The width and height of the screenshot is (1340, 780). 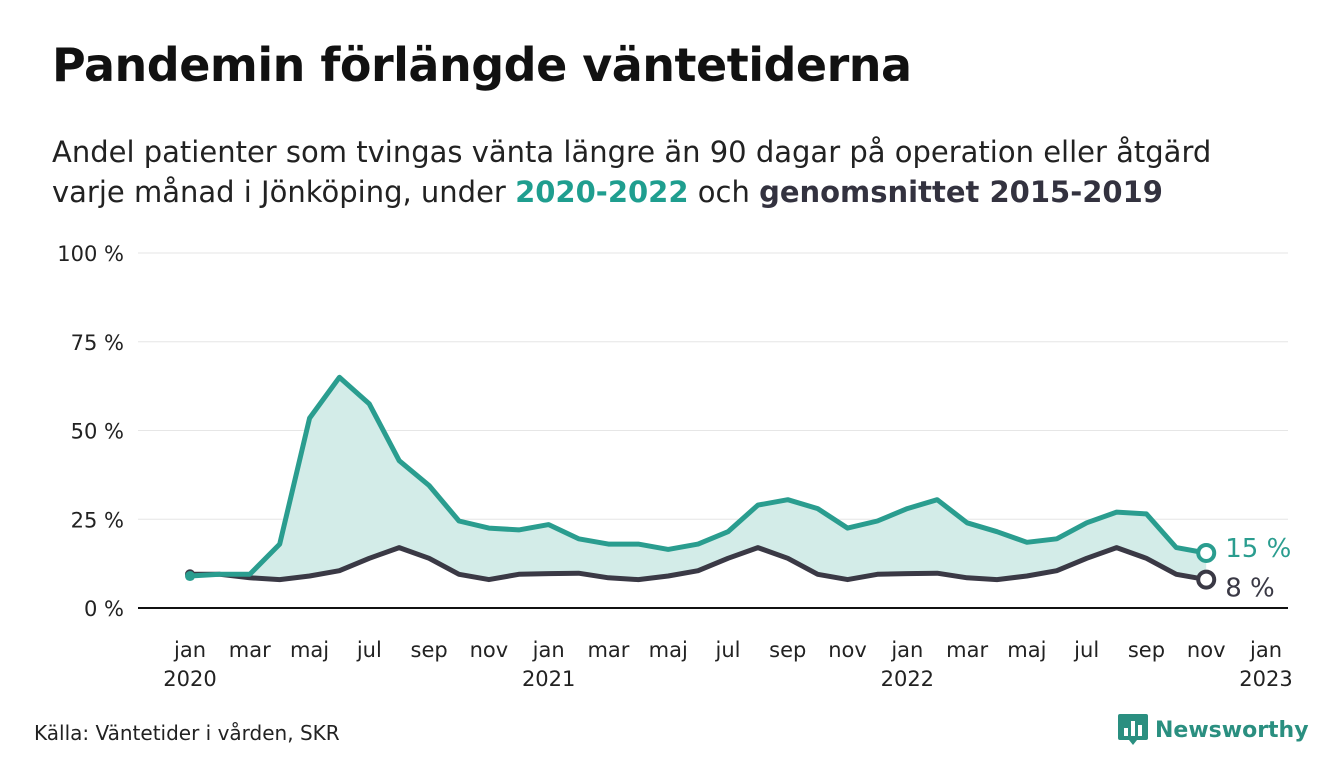 I want to click on series-end-label-average: 8 %, so click(x=1250, y=589).